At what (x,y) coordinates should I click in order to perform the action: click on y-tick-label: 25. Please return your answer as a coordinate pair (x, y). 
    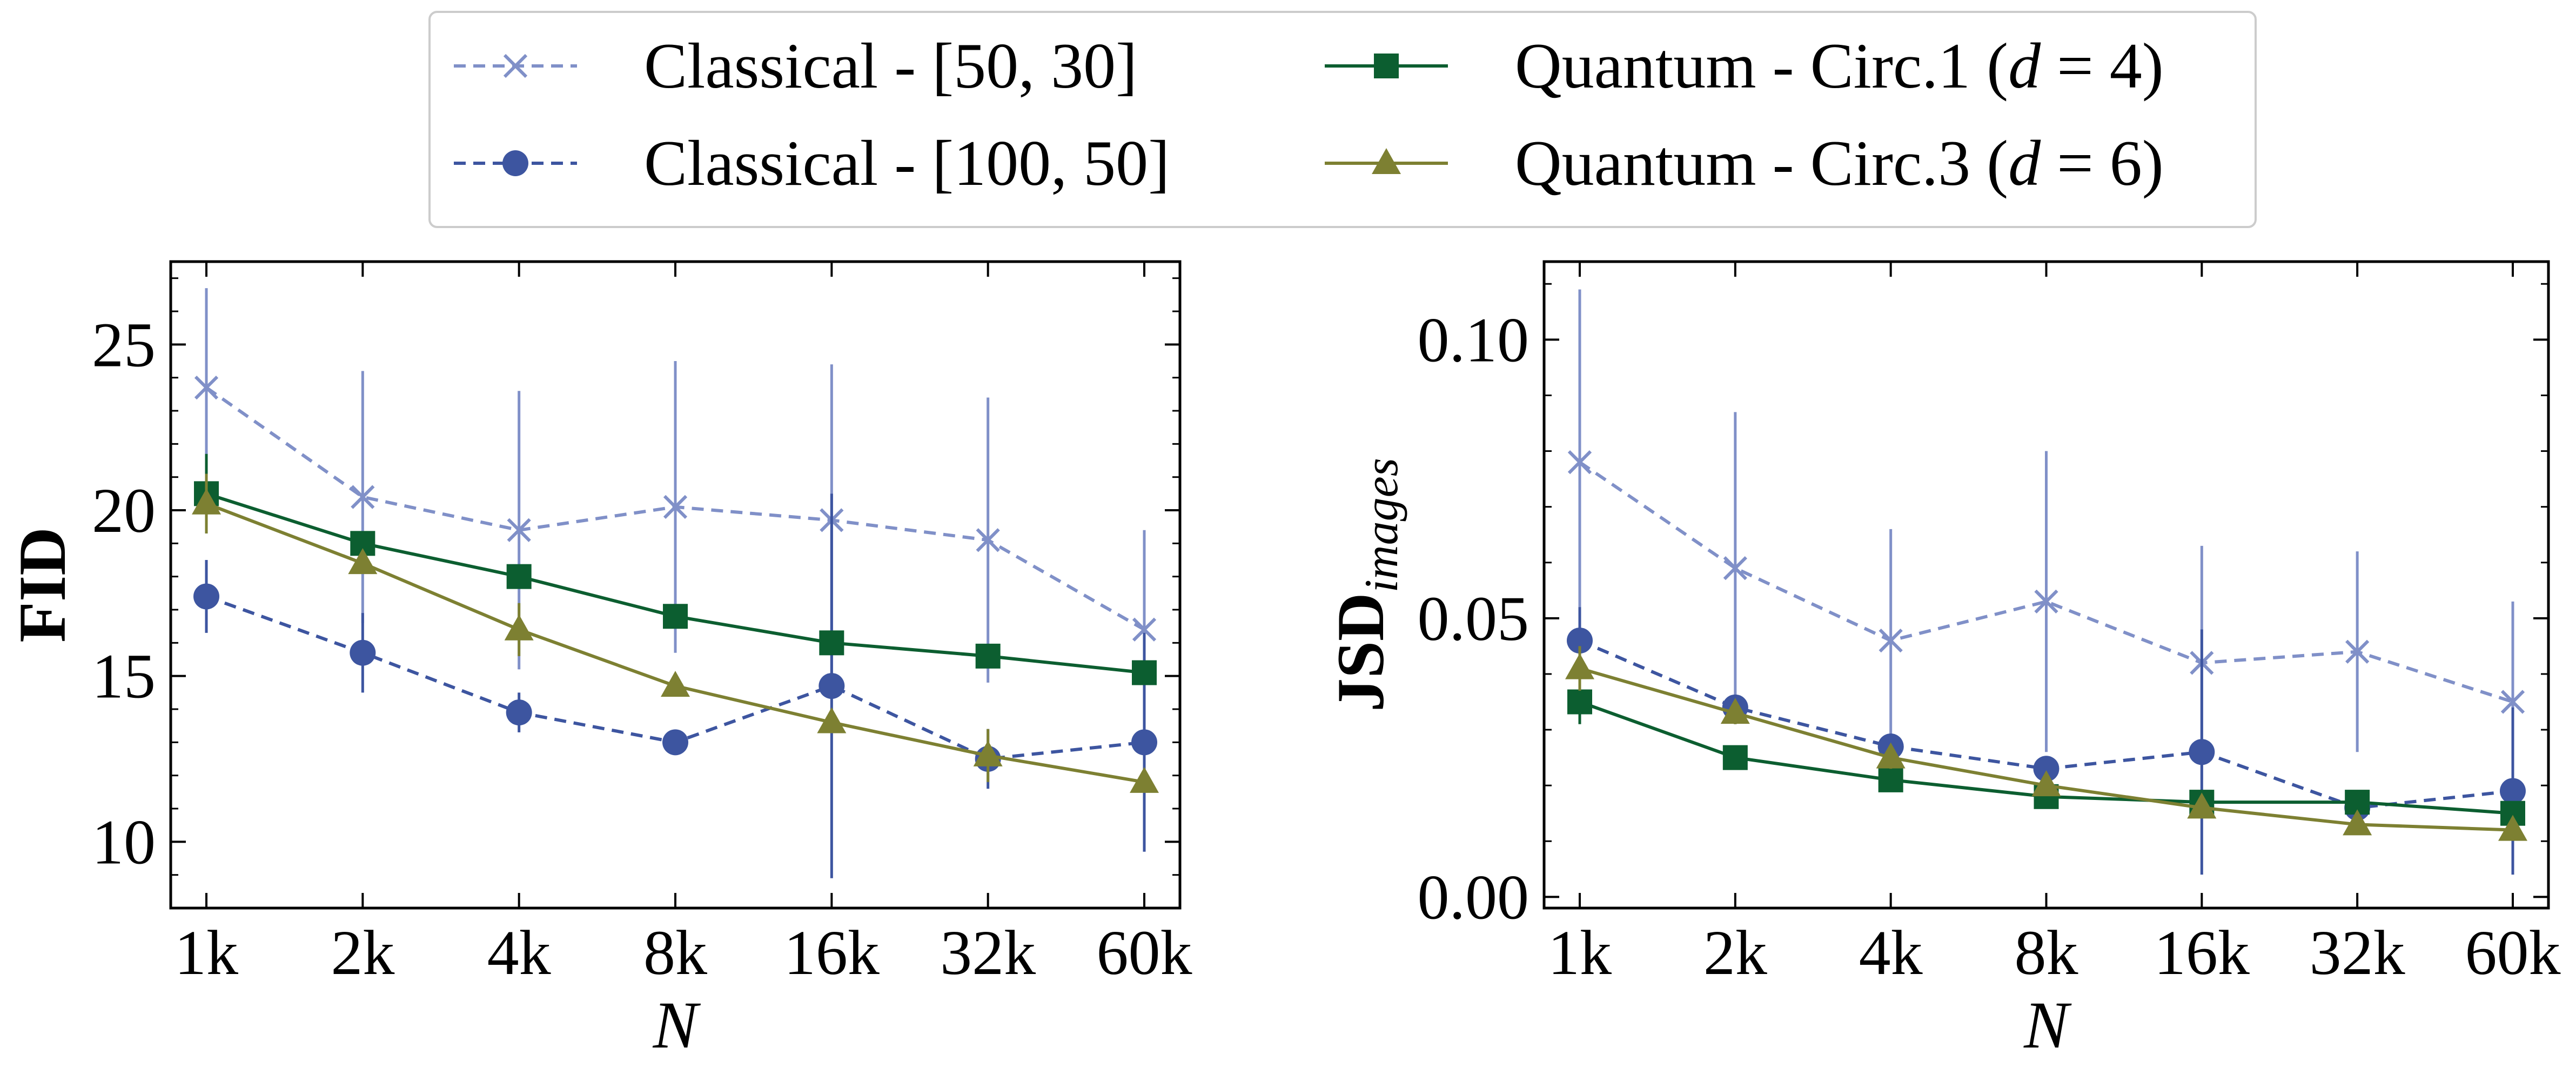
    Looking at the image, I should click on (124, 345).